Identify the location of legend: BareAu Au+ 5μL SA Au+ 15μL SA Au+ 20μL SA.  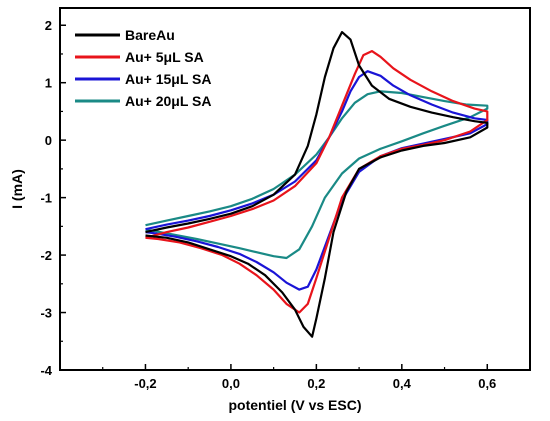
(143, 68).